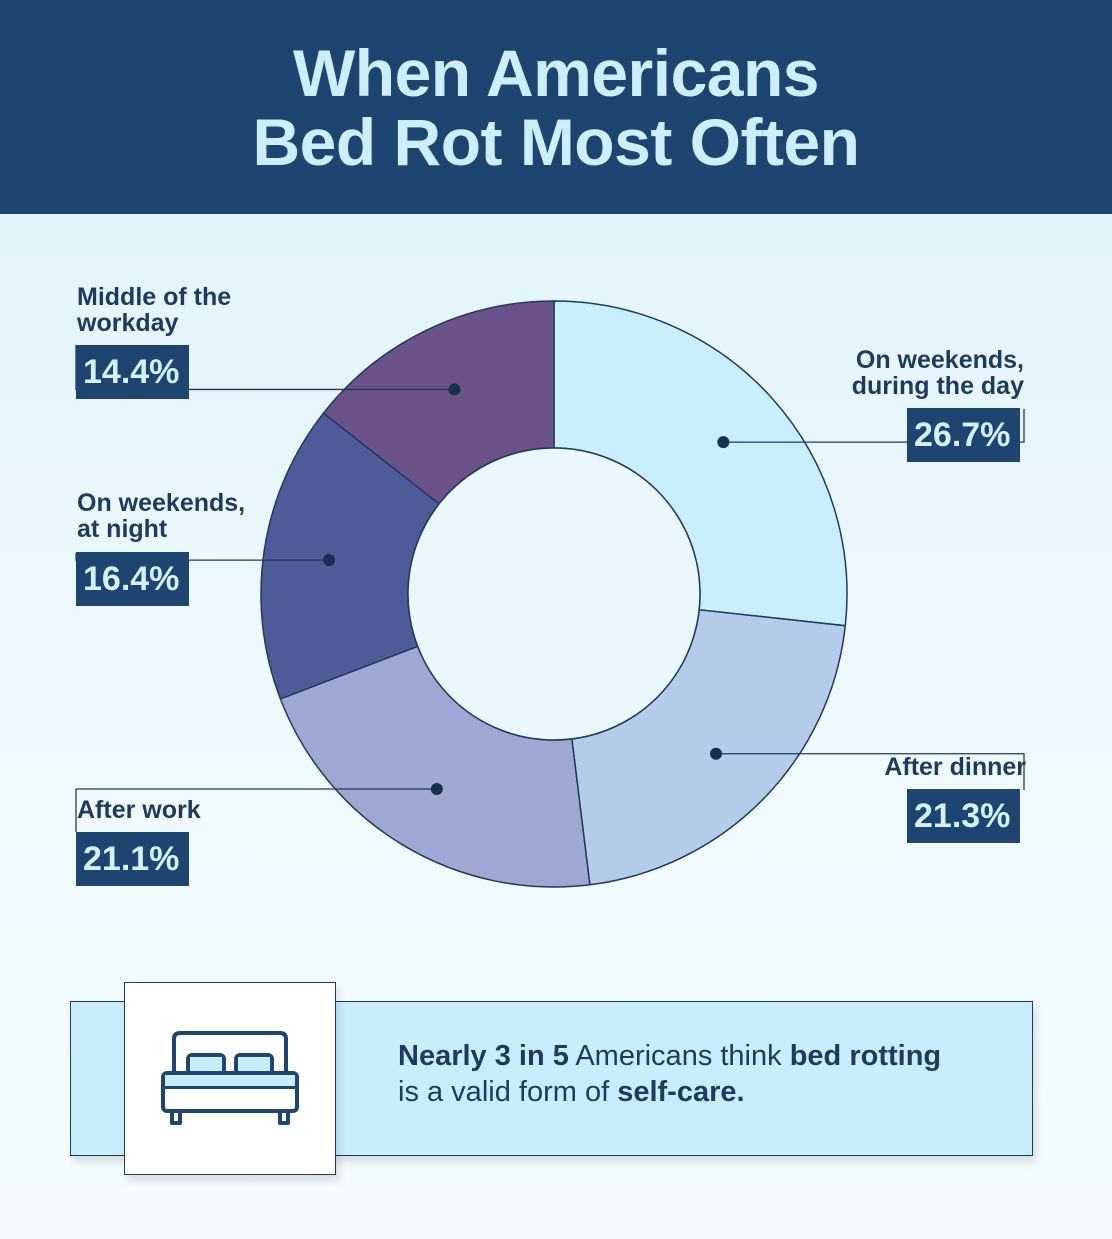 This screenshot has height=1239, width=1112. I want to click on slice-label-middle-workday: Middle of the workday, so click(154, 310).